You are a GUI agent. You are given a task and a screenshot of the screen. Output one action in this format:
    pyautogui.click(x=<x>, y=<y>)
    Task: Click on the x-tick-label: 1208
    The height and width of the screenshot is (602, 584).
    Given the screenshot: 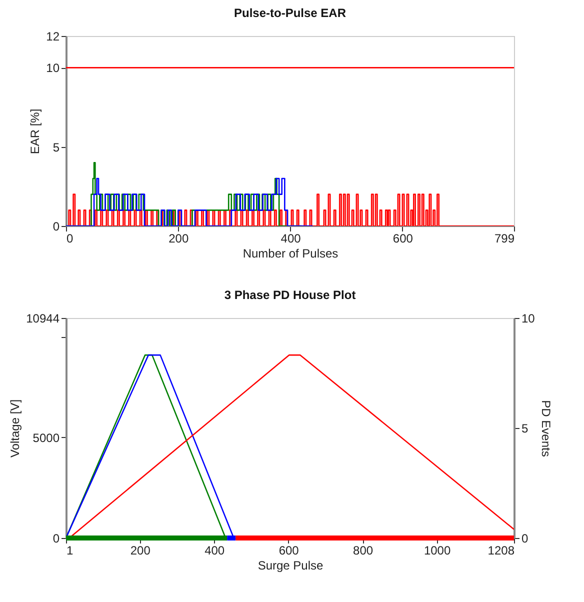 What is the action you would take?
    pyautogui.click(x=501, y=551)
    